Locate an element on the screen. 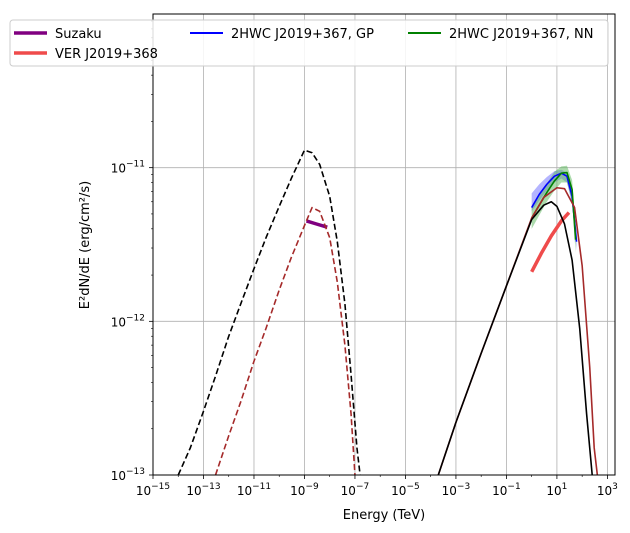 Image resolution: width=630 pixels, height=533 pixels. y-tick-label: 10−11 is located at coordinates (128, 168).